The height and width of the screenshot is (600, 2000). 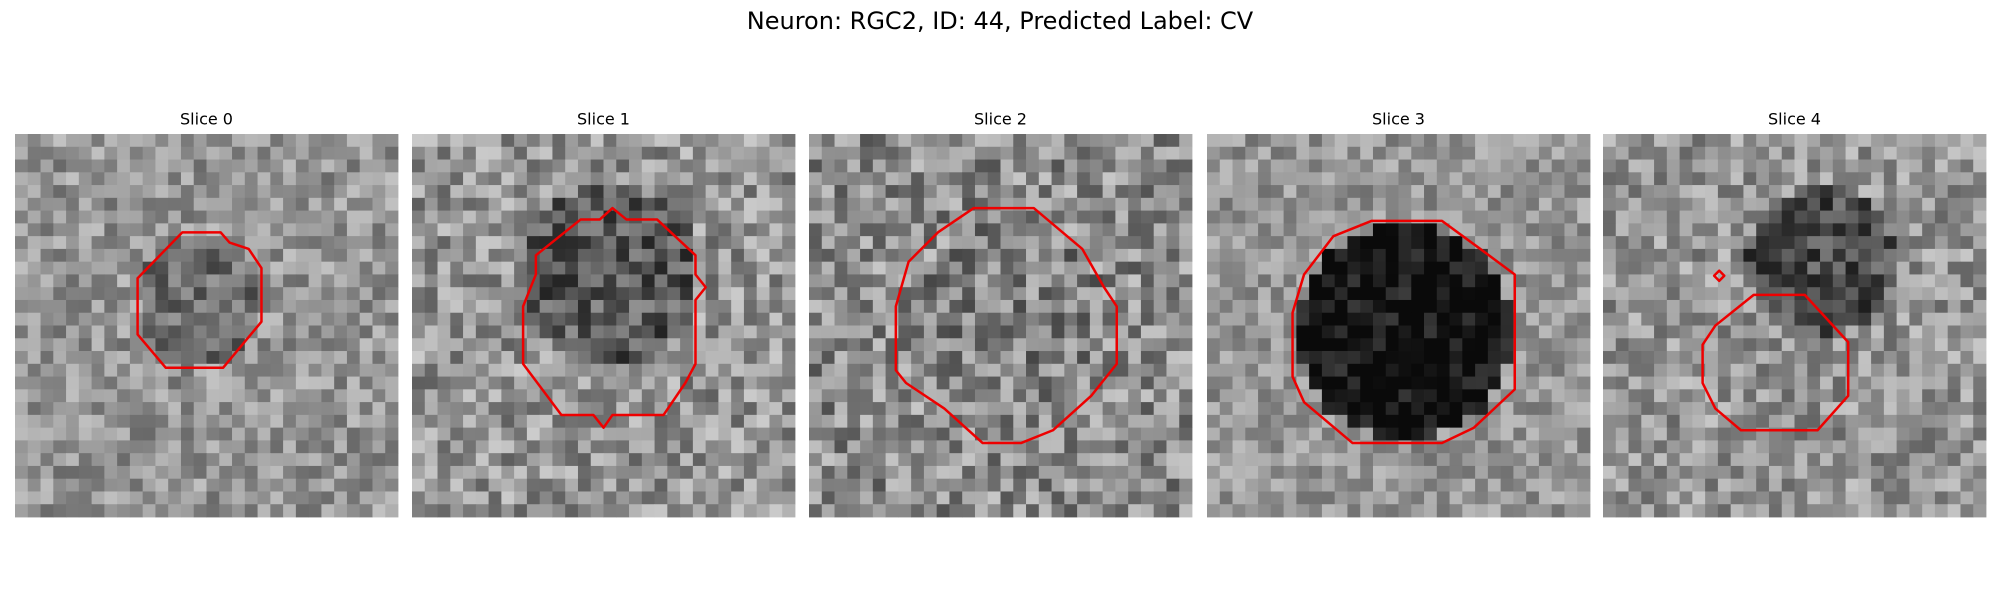 What do you see at coordinates (200, 299) in the screenshot?
I see `contour-group` at bounding box center [200, 299].